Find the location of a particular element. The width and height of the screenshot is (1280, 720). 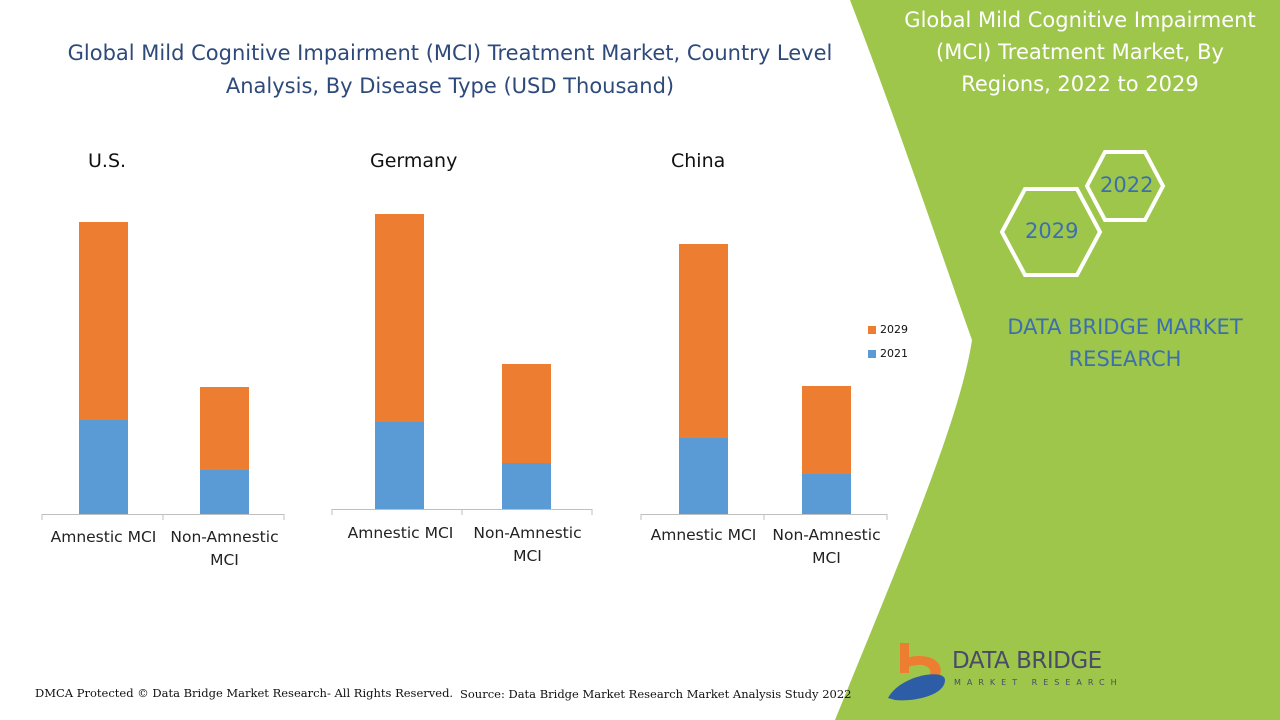

legend-item-2029: 2029 is located at coordinates (888, 329).